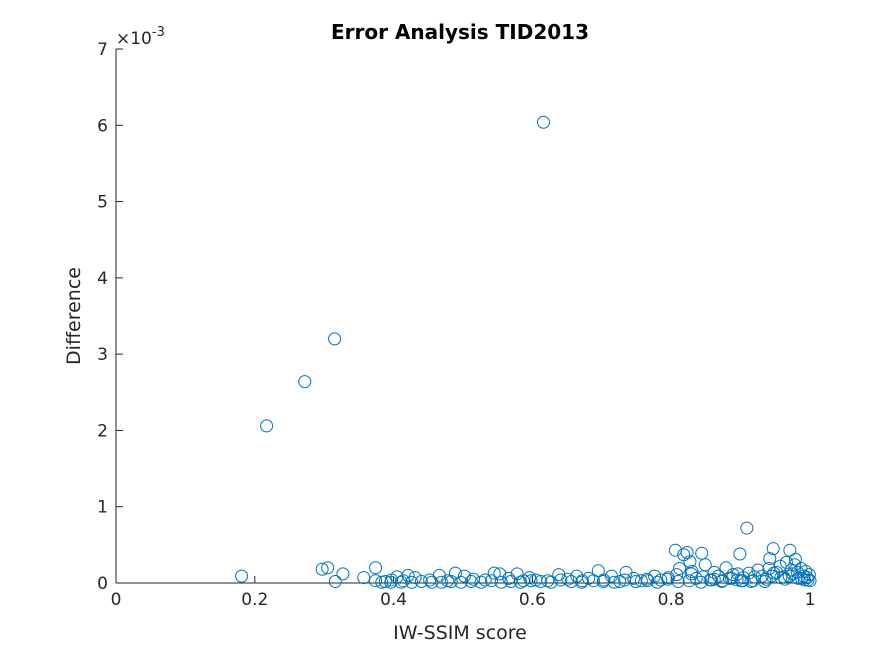 Image resolution: width=889 pixels, height=655 pixels. Describe the element at coordinates (102, 50) in the screenshot. I see `y-tick-label: 7` at that location.